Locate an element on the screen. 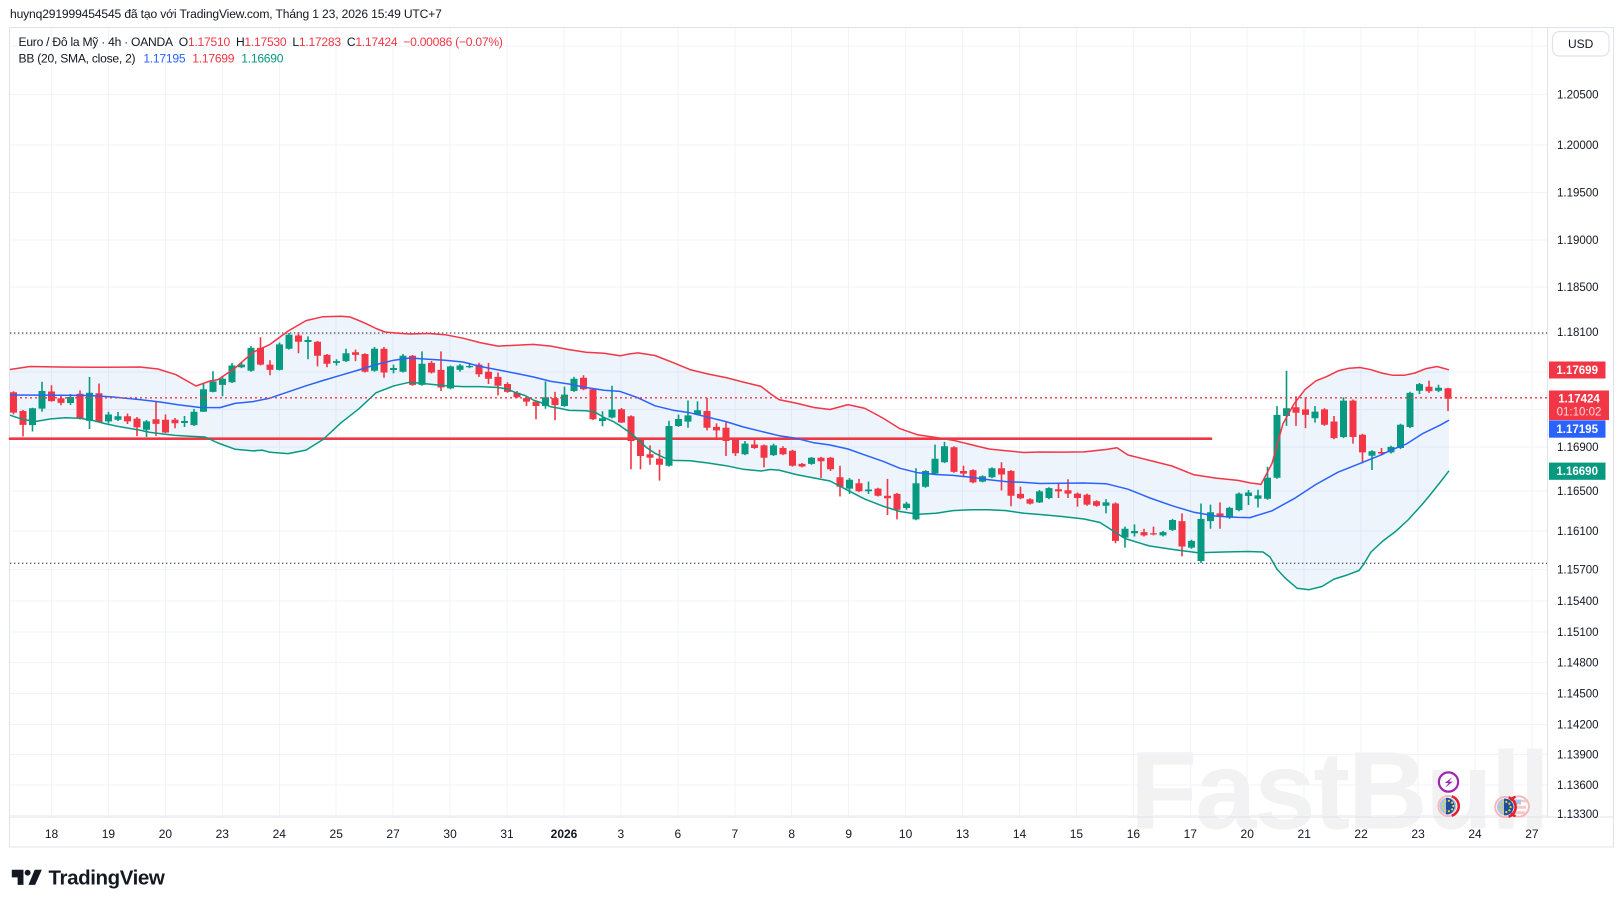 The image size is (1624, 908). svg-text: 10 is located at coordinates (906, 834).